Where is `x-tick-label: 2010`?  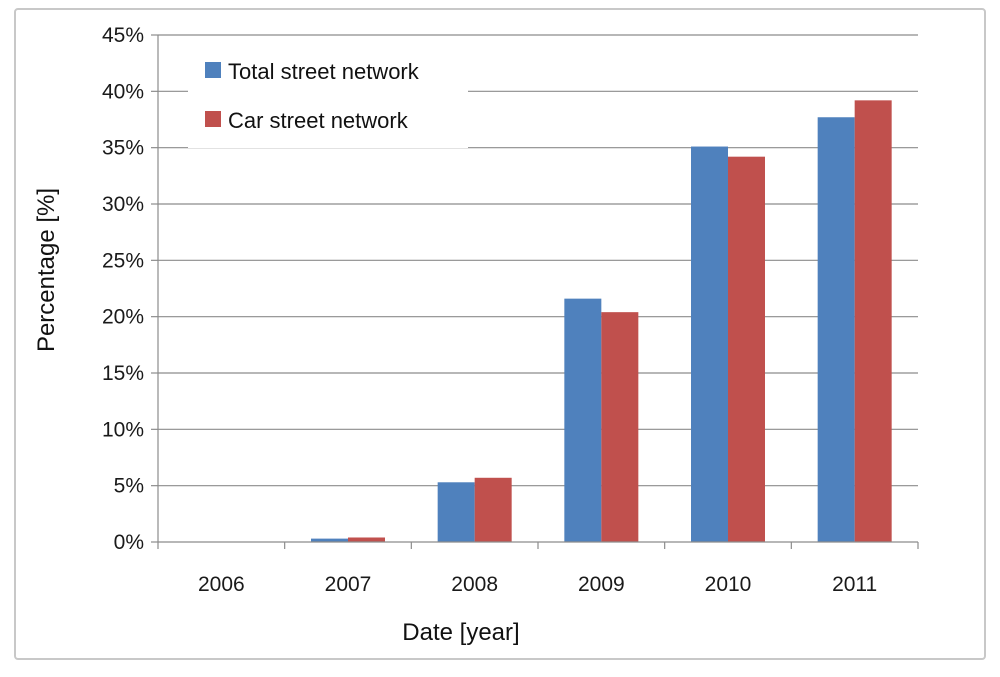 x-tick-label: 2010 is located at coordinates (728, 584).